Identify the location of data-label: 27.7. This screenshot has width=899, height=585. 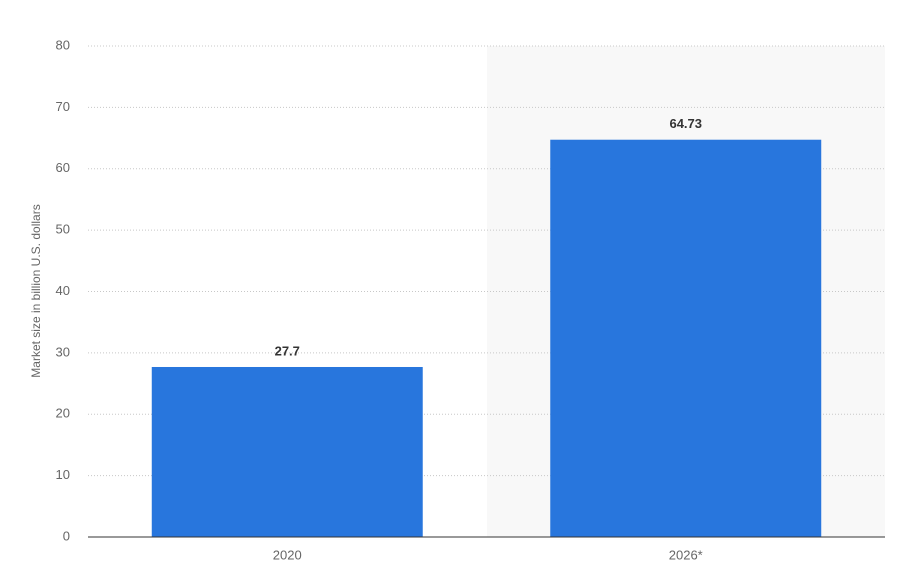
(287, 350).